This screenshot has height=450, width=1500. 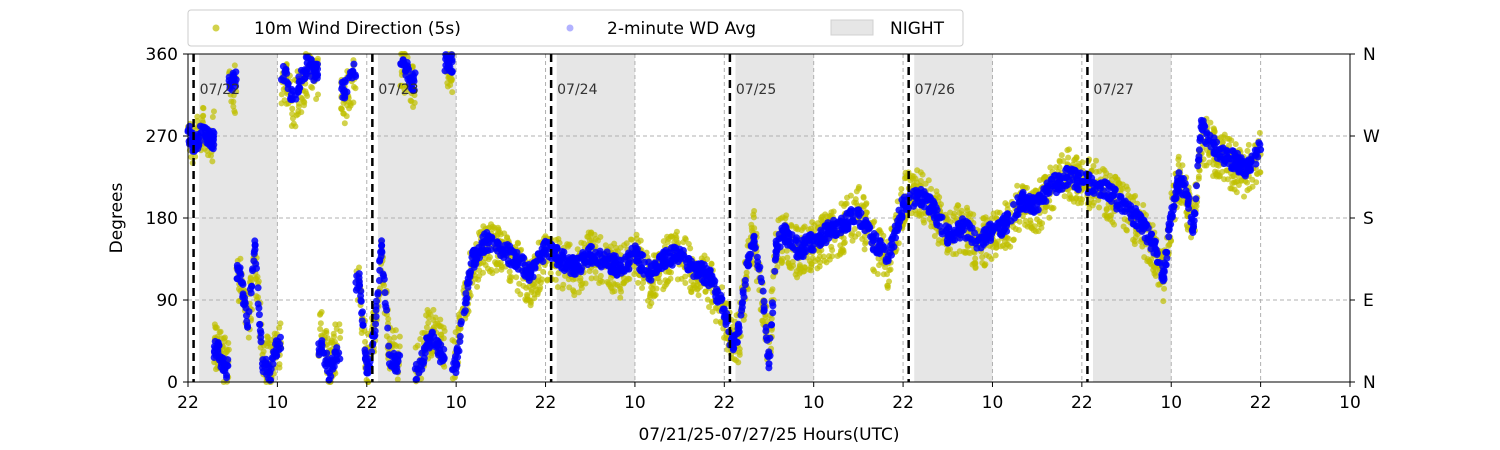 What do you see at coordinates (993, 403) in the screenshot?
I see `x-tick-label: 10` at bounding box center [993, 403].